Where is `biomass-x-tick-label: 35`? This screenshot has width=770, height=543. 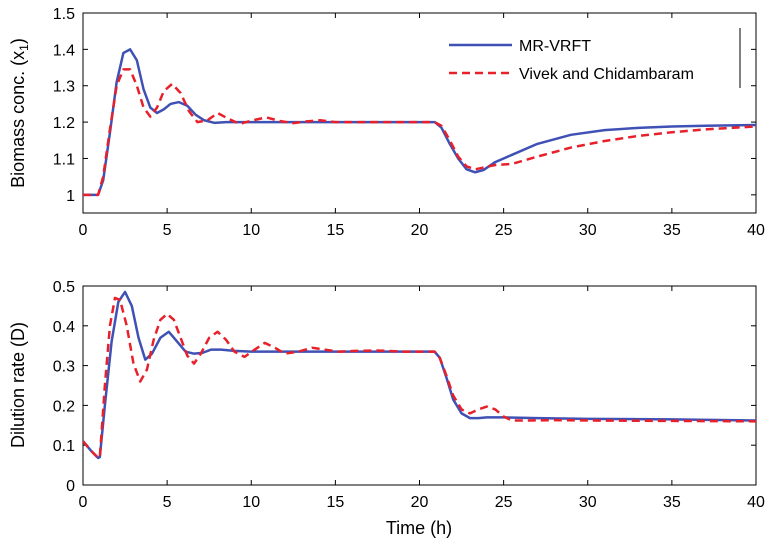 biomass-x-tick-label: 35 is located at coordinates (672, 230).